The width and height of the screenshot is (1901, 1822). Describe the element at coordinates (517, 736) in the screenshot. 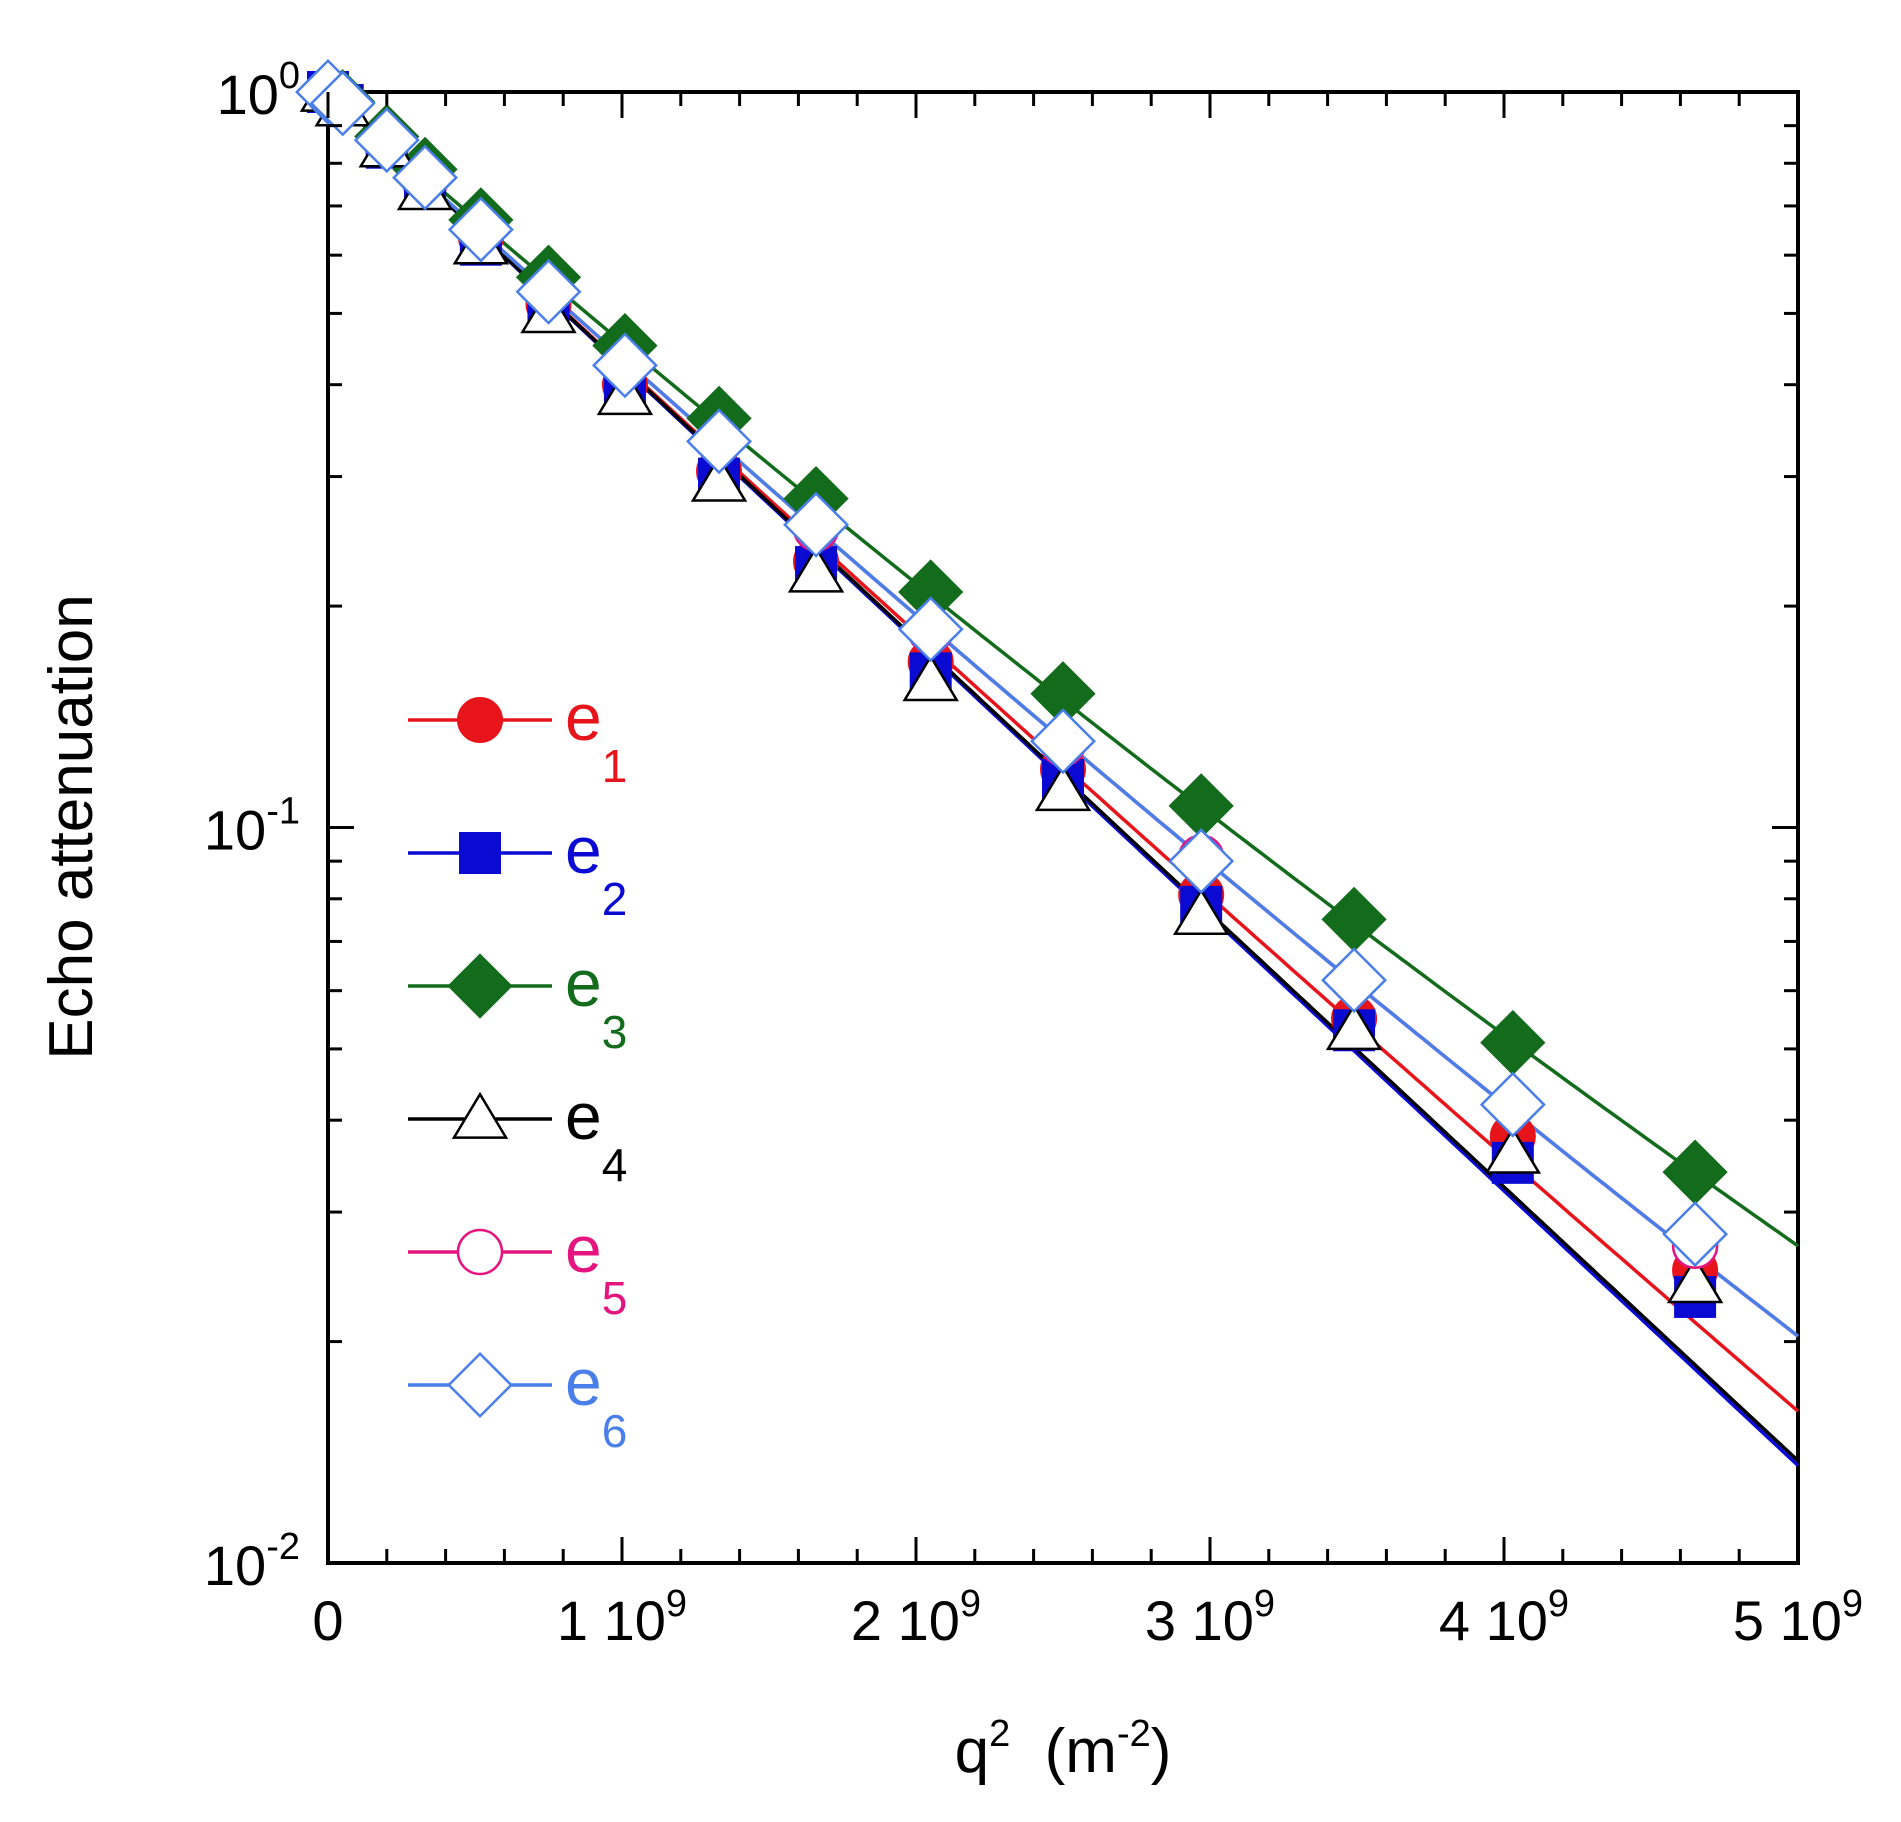

I see `legend-item-e1: e1` at that location.